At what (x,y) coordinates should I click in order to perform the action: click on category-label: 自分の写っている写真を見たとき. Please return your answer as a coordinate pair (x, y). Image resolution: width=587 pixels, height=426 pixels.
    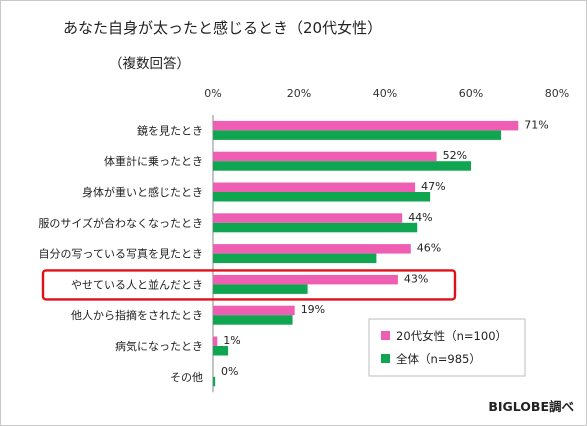
    Looking at the image, I should click on (121, 254).